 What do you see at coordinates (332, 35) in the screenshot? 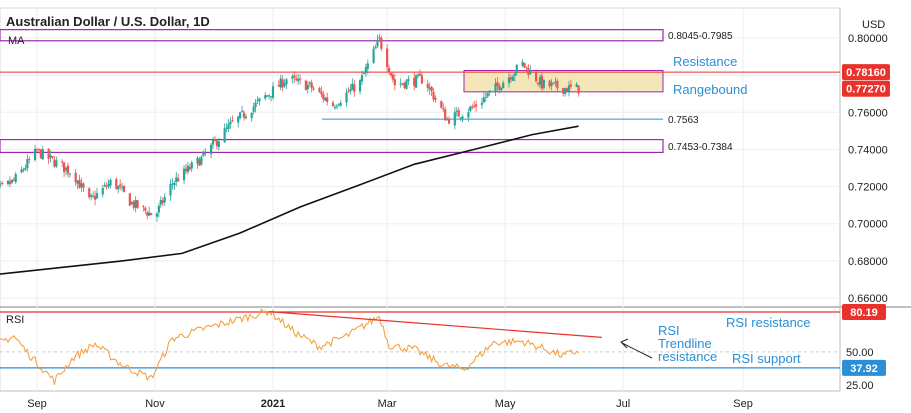
I see `resistance-zone-box` at bounding box center [332, 35].